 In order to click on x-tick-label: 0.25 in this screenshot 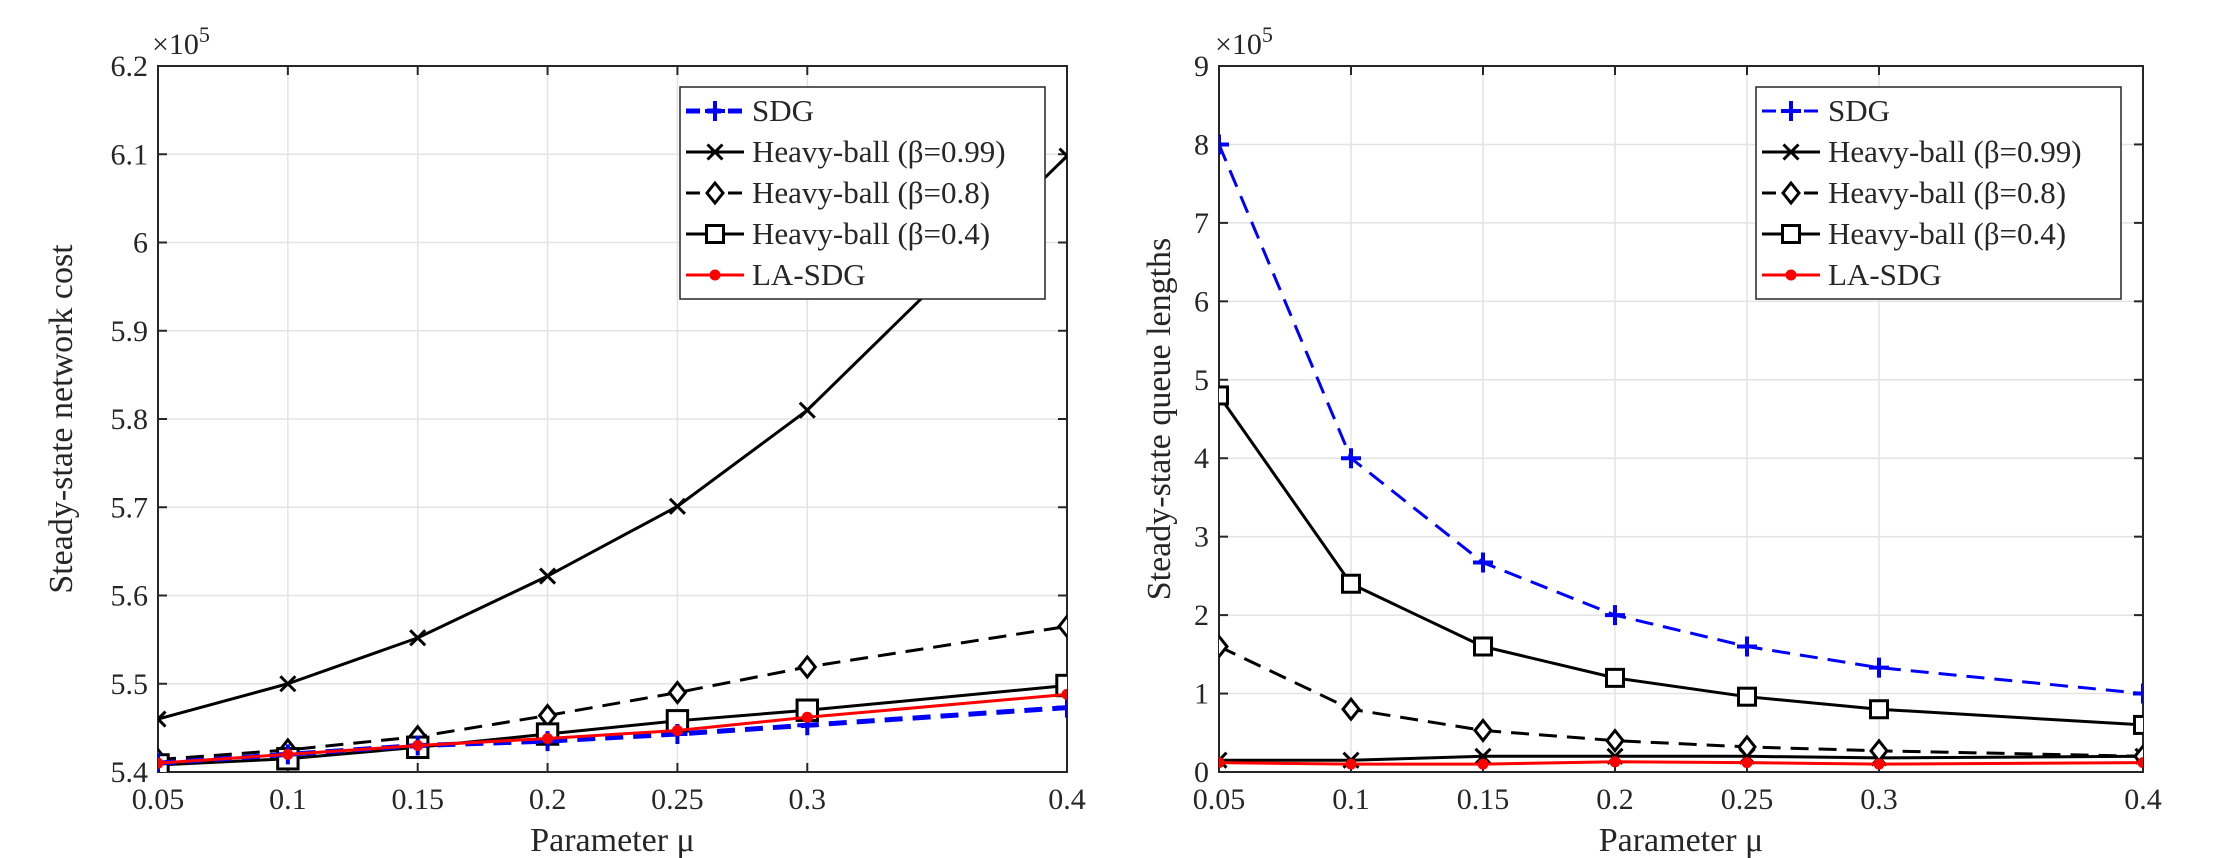, I will do `click(1747, 799)`.